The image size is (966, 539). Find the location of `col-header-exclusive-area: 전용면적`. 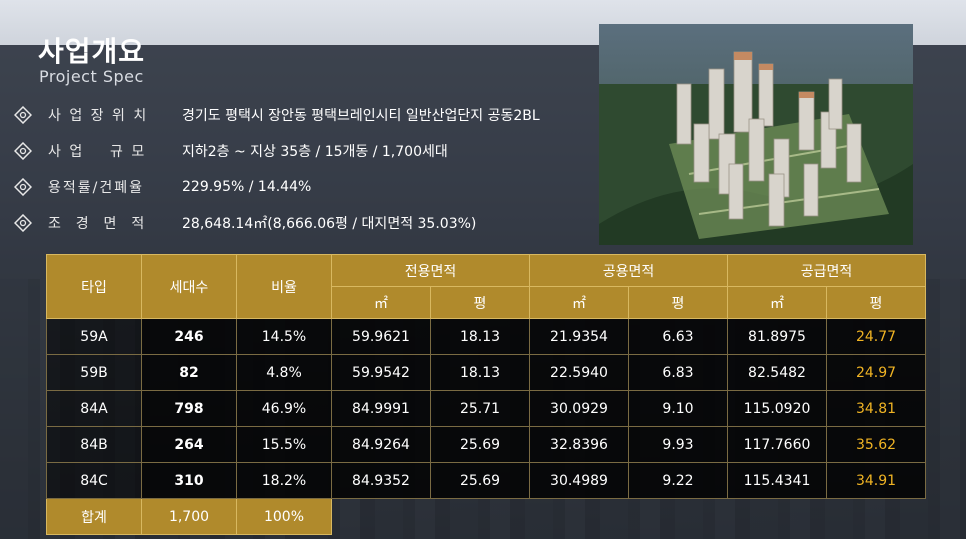

col-header-exclusive-area: 전용면적 is located at coordinates (430, 270).